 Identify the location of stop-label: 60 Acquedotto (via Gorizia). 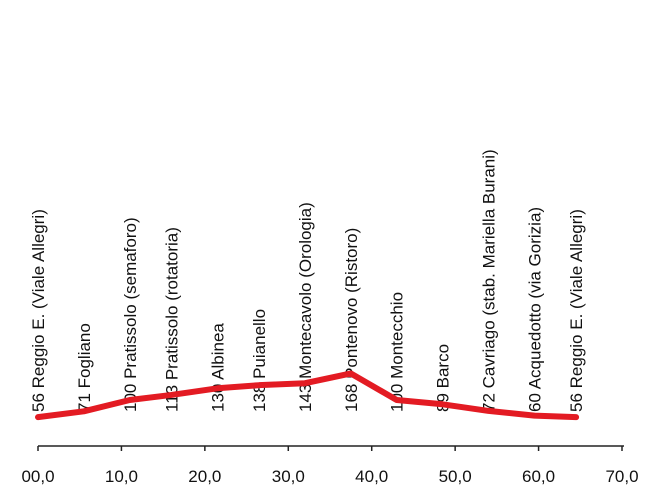
(534, 309).